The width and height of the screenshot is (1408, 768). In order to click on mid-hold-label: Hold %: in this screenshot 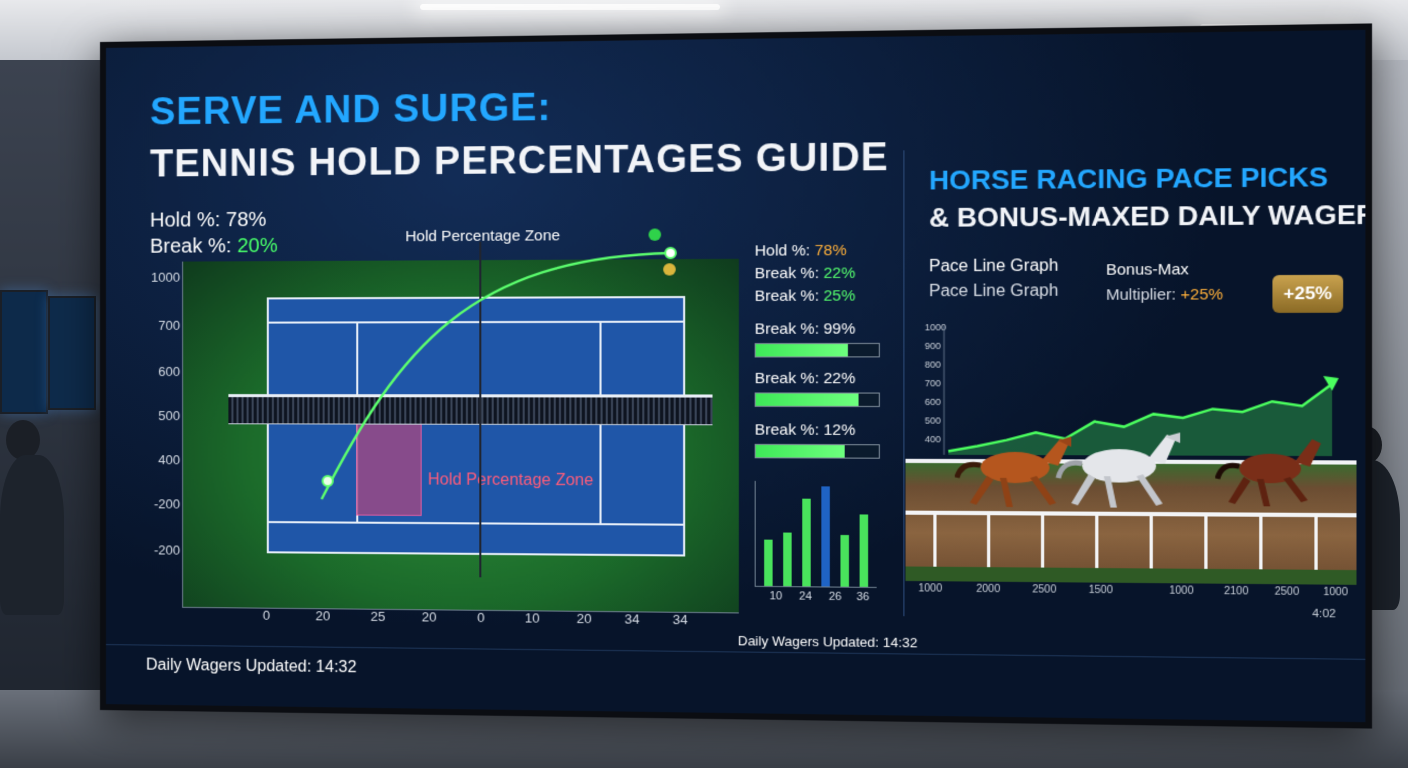, I will do `click(785, 251)`.